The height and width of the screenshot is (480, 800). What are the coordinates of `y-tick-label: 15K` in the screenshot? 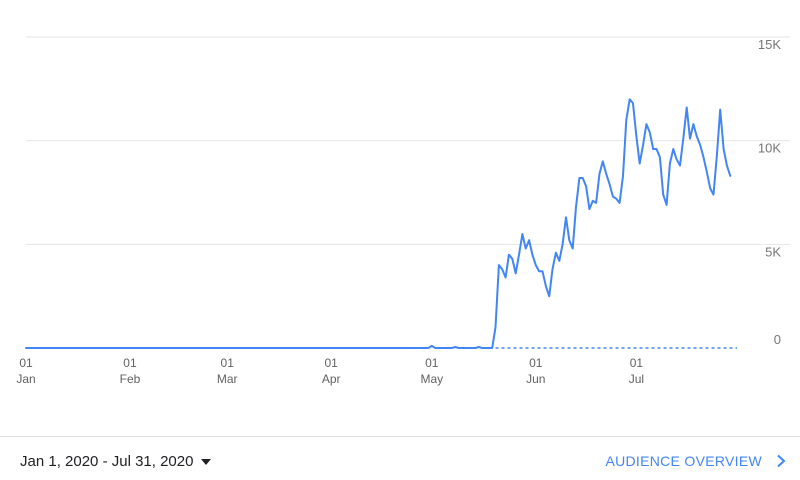 It's located at (769, 44).